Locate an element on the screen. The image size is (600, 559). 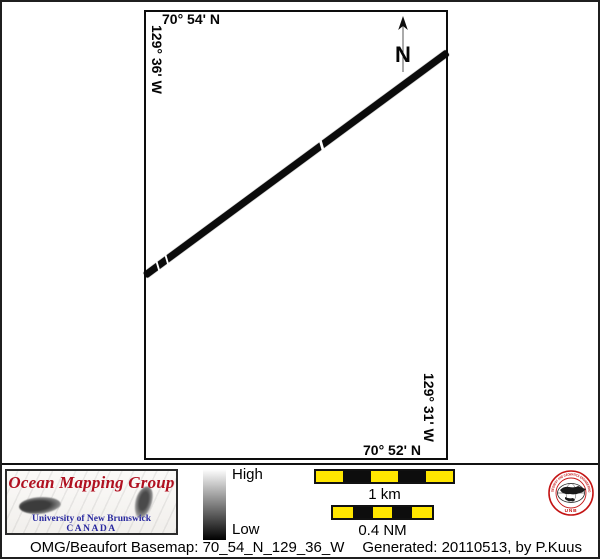
colorbar-high-label: High is located at coordinates (247, 474).